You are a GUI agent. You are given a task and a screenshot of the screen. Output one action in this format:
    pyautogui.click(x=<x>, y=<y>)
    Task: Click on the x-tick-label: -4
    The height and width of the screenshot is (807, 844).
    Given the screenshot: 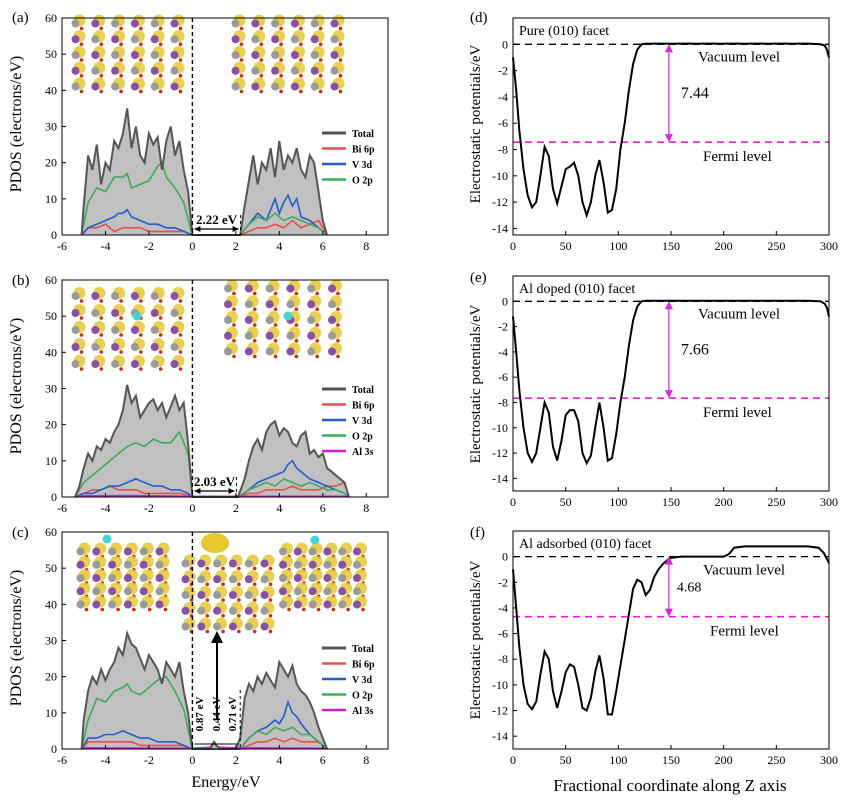 What is the action you would take?
    pyautogui.click(x=105, y=508)
    